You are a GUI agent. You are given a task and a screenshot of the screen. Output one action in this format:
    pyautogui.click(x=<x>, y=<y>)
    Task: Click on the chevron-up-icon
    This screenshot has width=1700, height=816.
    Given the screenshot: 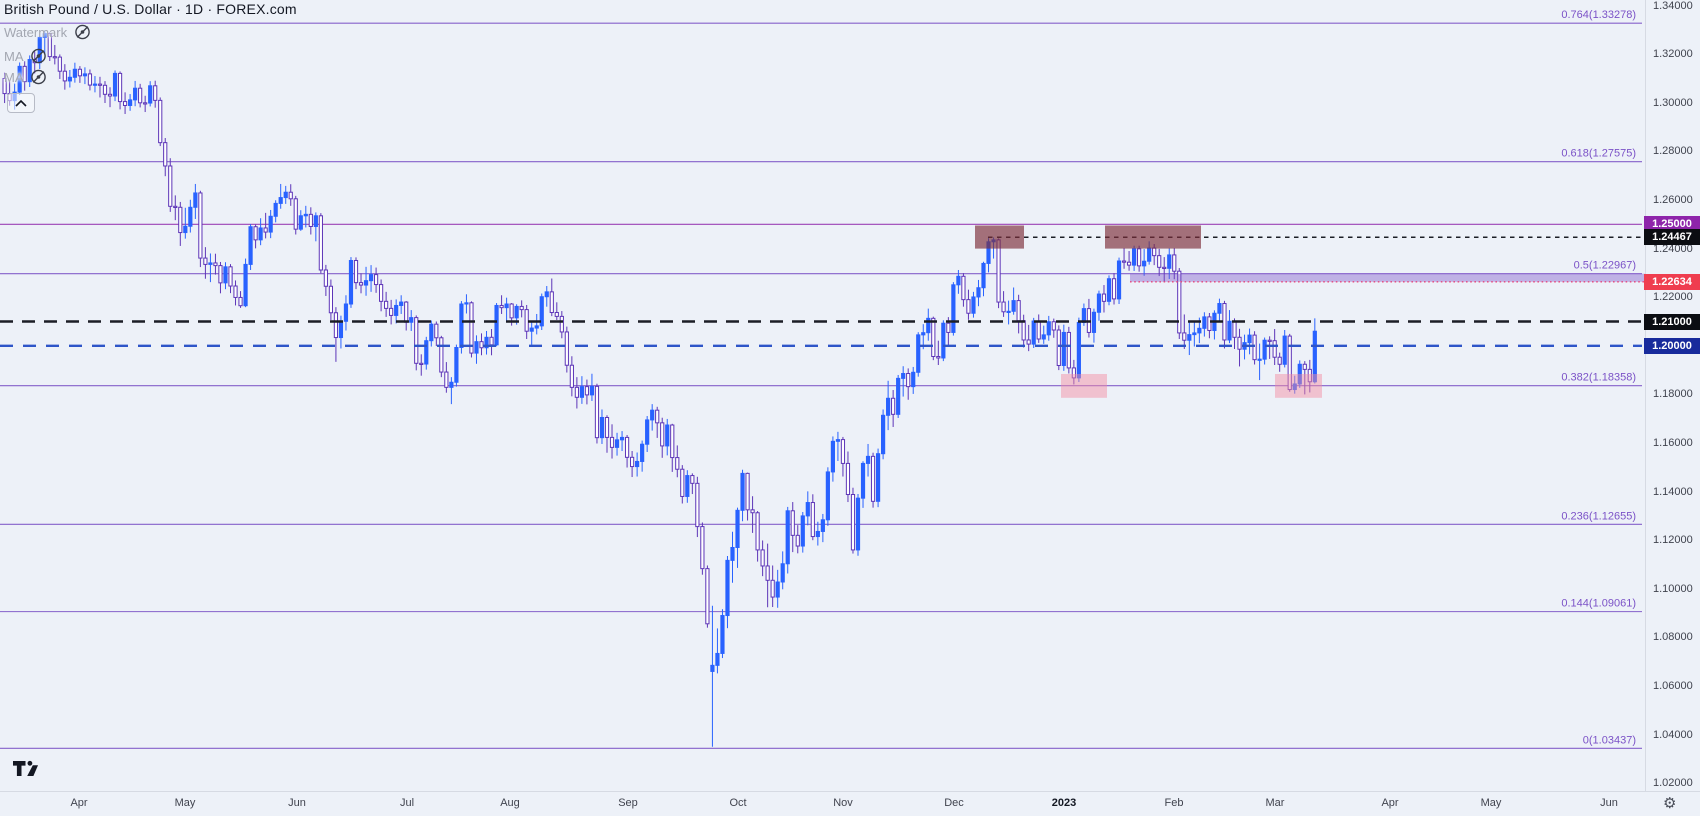 What is the action you would take?
    pyautogui.click(x=21, y=103)
    